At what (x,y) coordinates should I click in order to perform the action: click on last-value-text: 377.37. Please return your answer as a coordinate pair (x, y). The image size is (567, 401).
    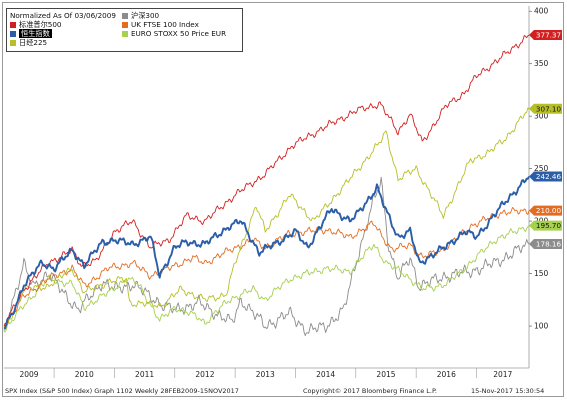
    Looking at the image, I should click on (548, 35).